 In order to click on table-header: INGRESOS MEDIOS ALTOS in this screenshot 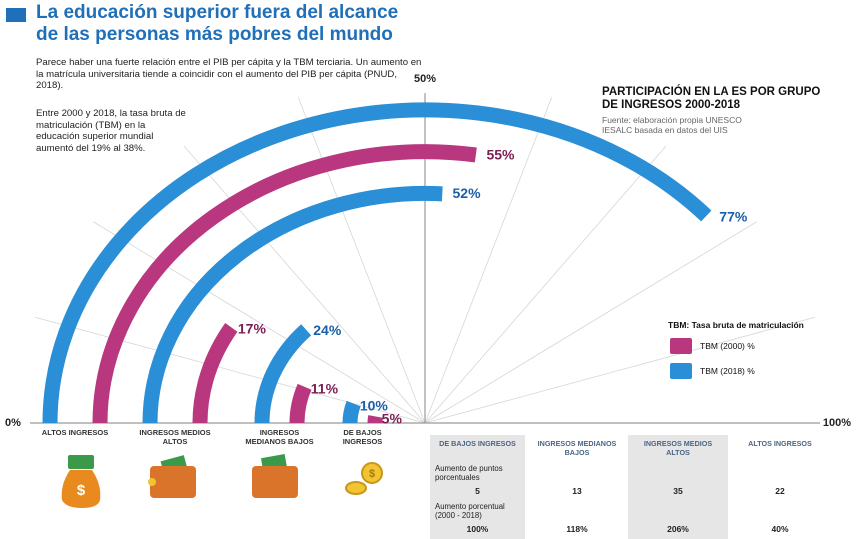, I will do `click(678, 448)`.